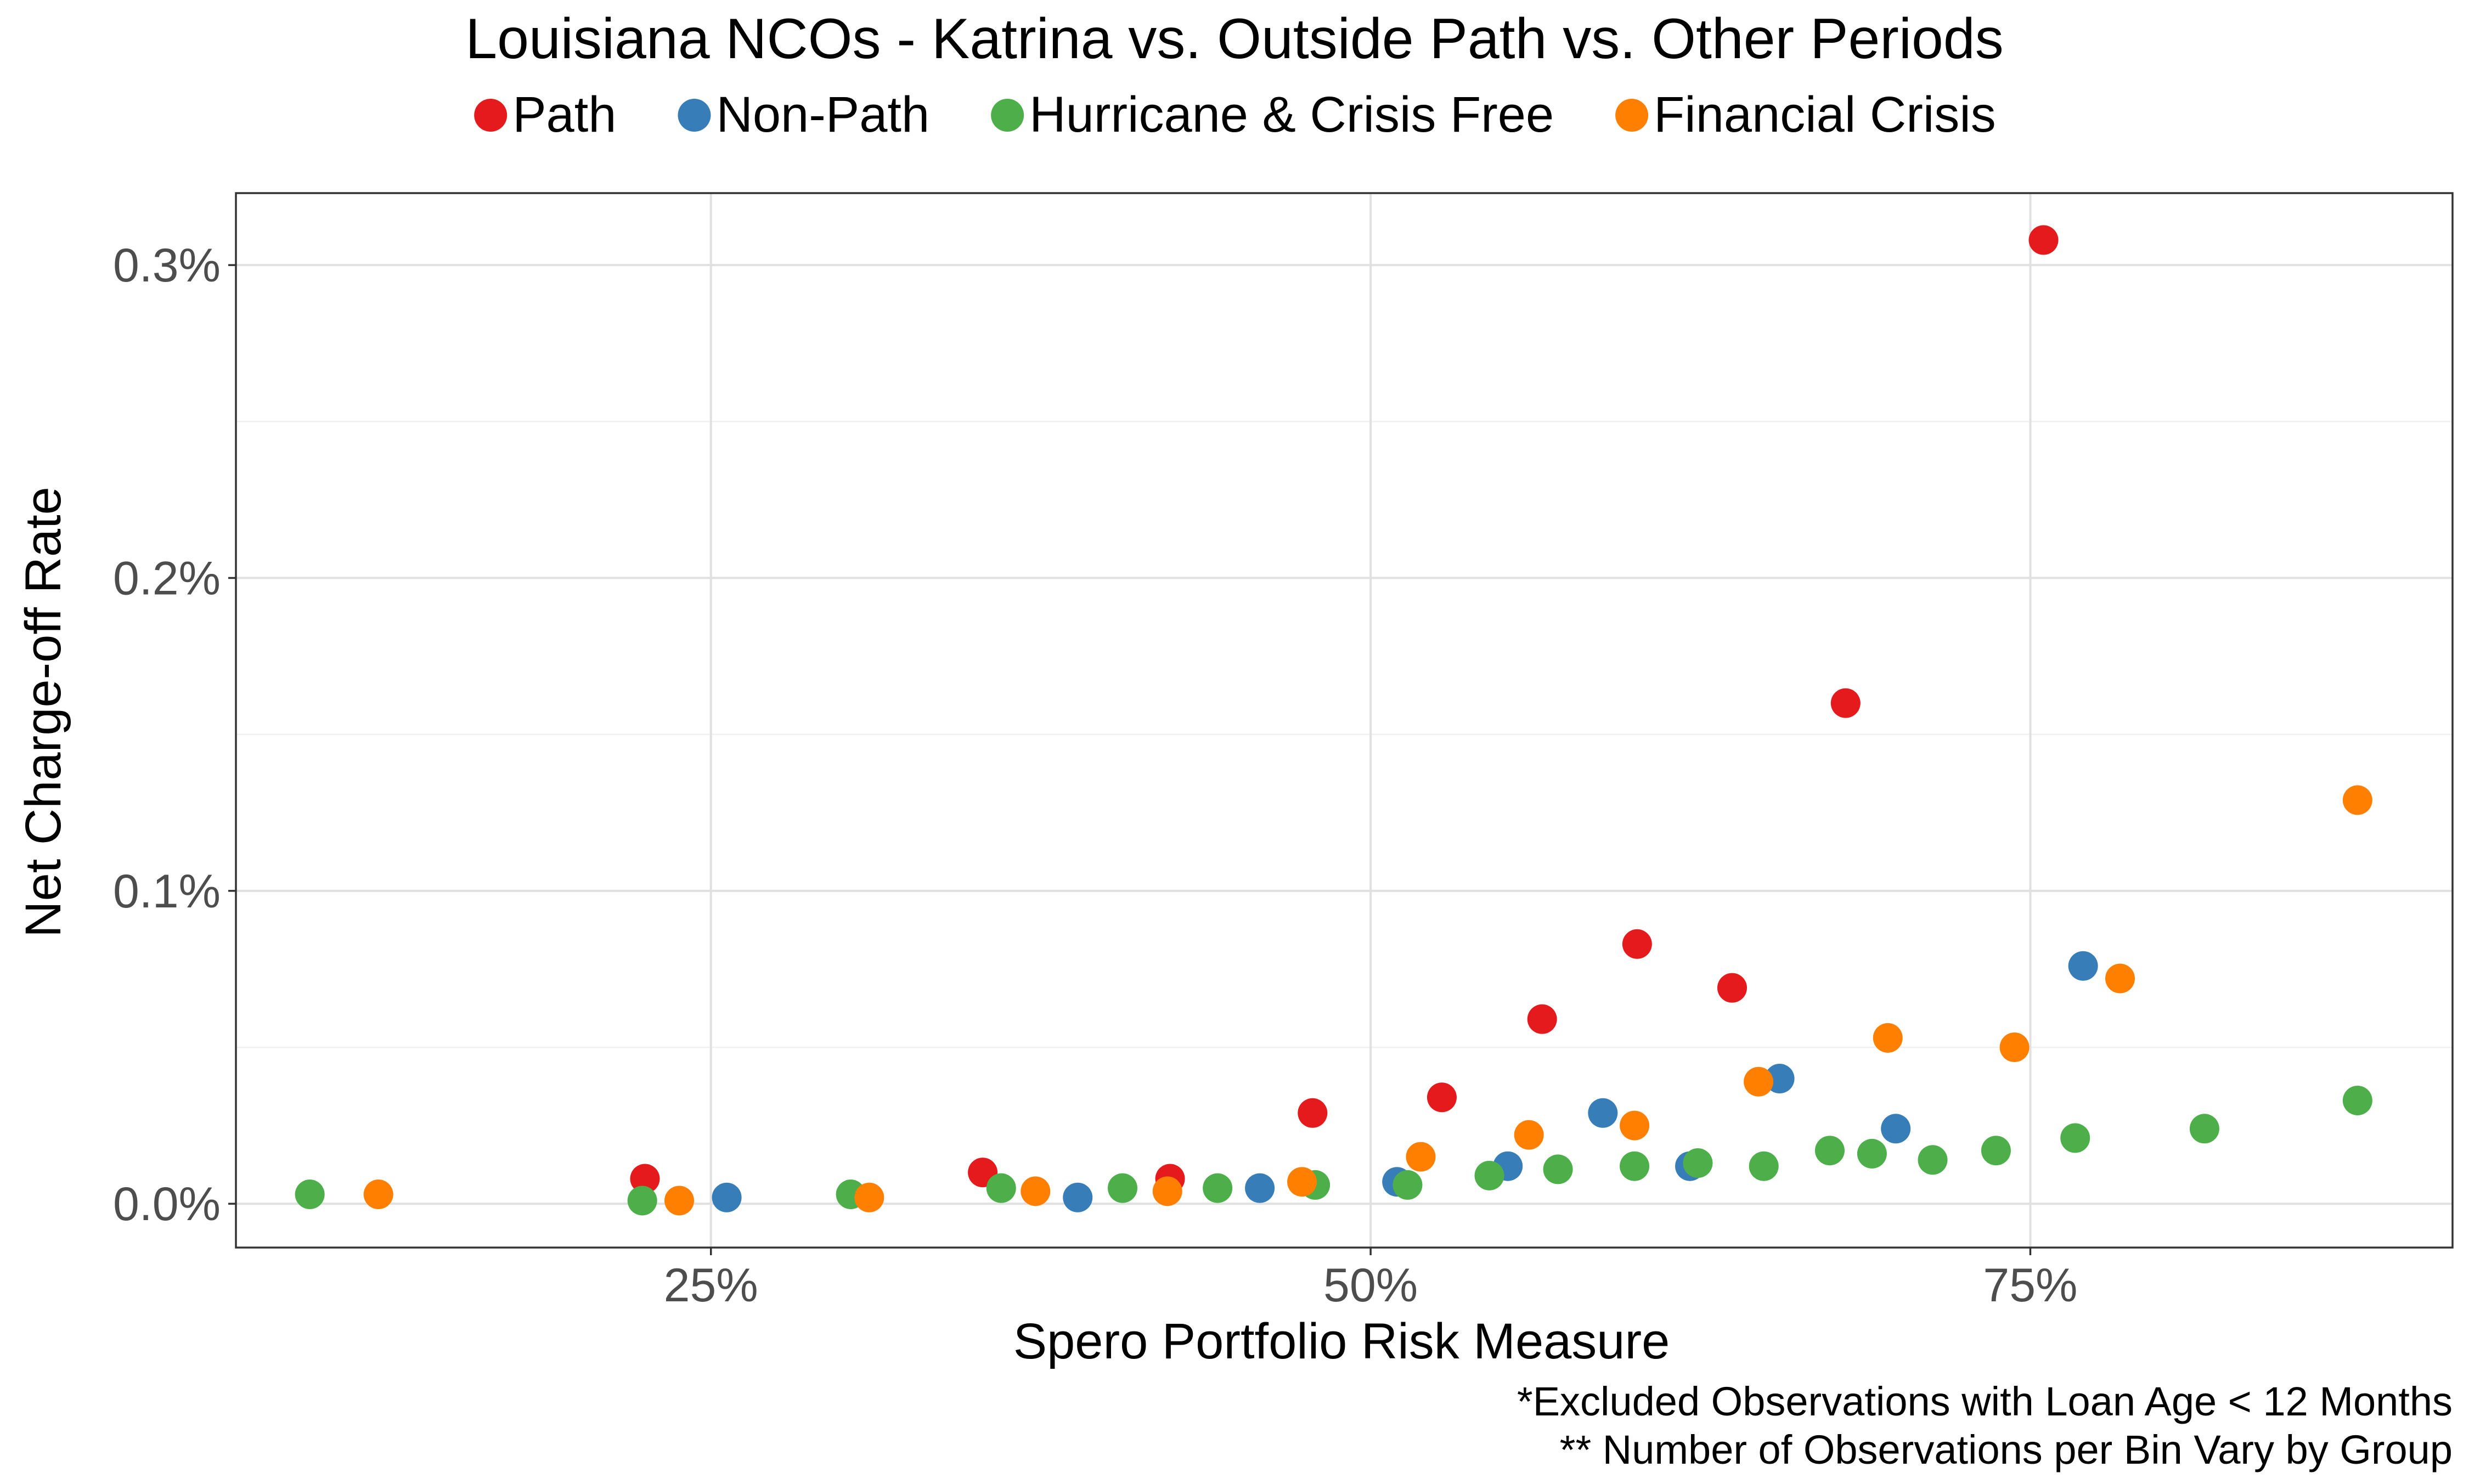 The width and height of the screenshot is (2469, 1484). I want to click on x-tick-label: 25%, so click(711, 1285).